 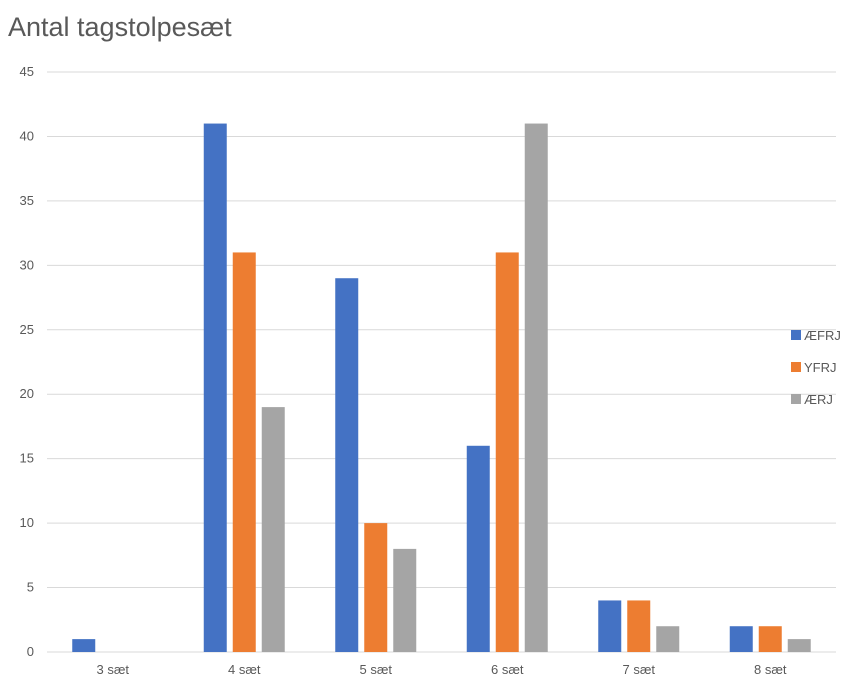 What do you see at coordinates (112, 669) in the screenshot?
I see `x-tick-label: 3 sæt` at bounding box center [112, 669].